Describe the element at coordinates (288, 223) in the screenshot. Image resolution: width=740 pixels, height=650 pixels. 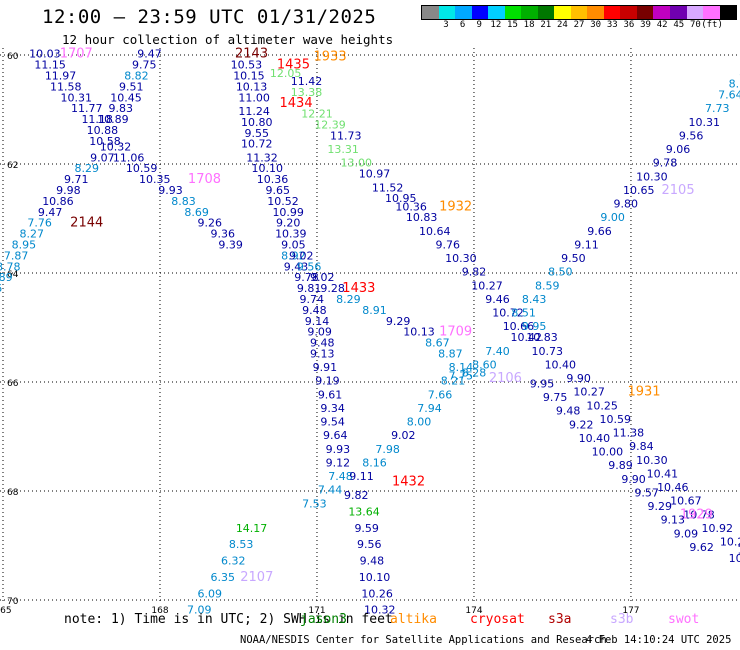
I see `wave-height-value: 9.20` at that location.